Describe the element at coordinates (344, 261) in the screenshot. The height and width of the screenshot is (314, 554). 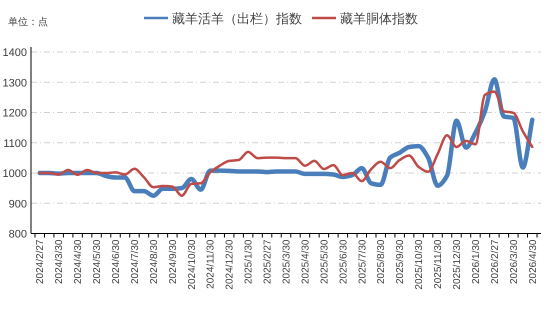
I see `x-tick-label: 2025/6/30` at that location.